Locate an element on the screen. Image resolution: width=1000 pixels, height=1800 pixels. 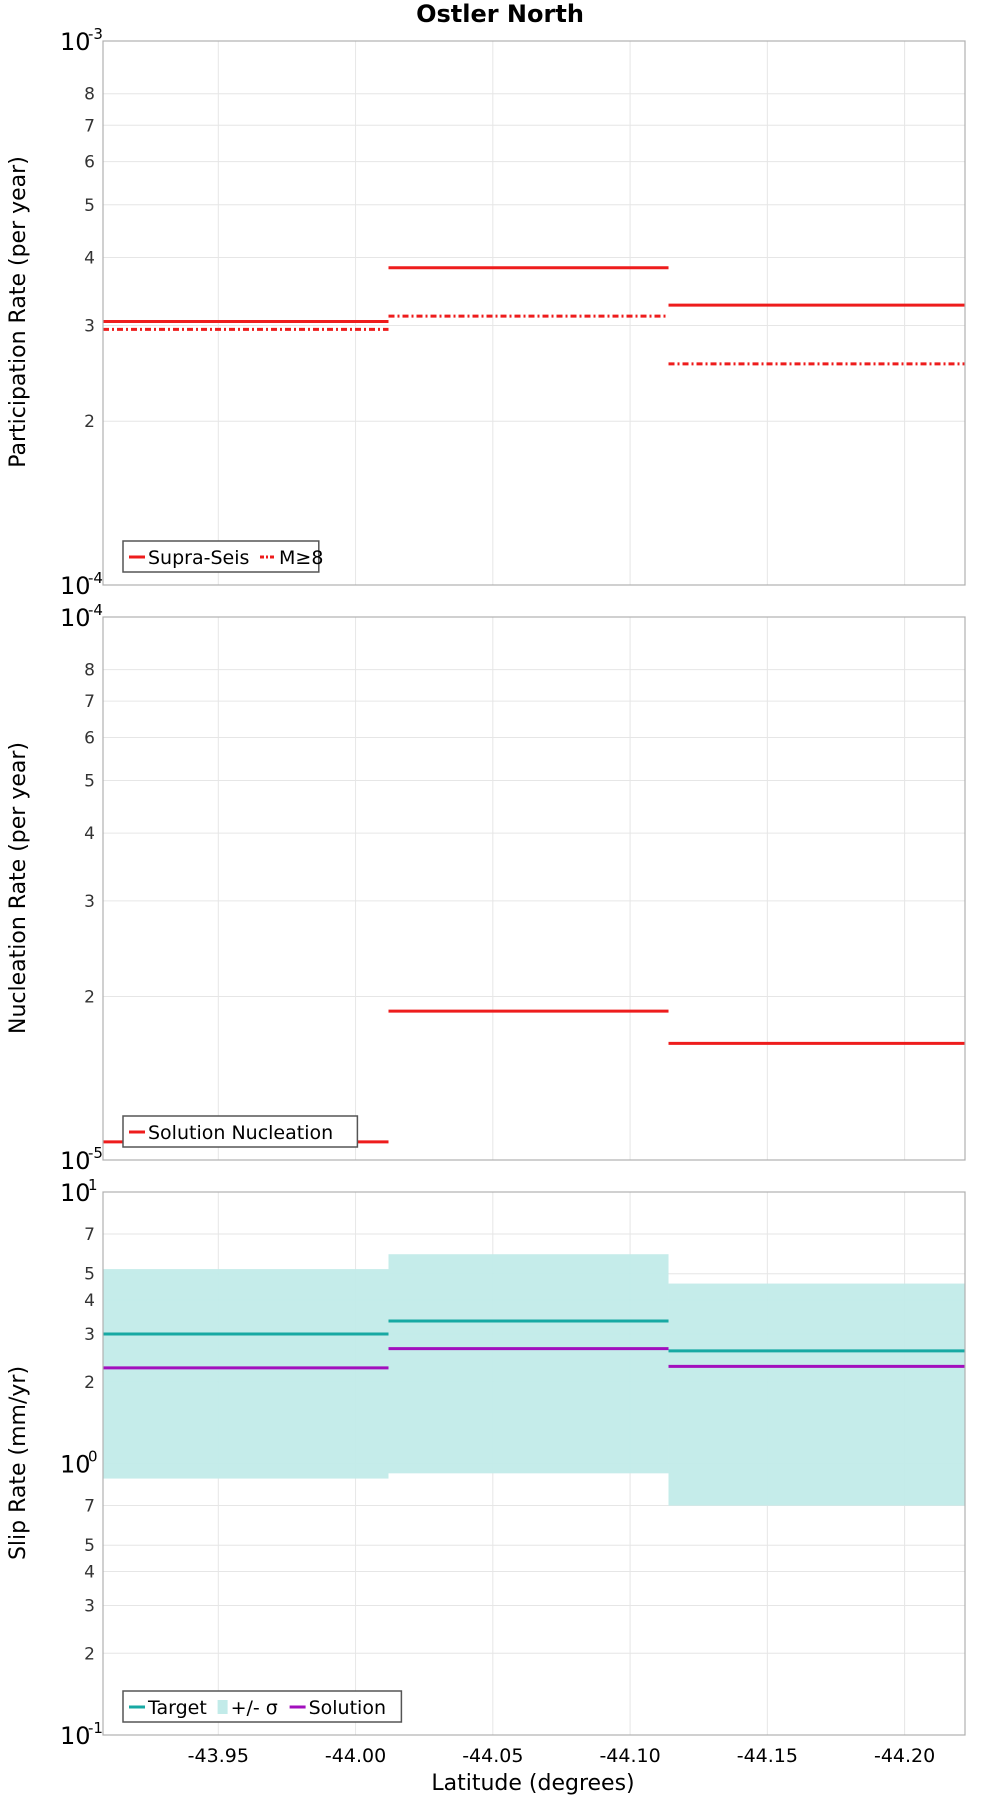
slip-legend-label-sigma: +/- σ is located at coordinates (254, 1708).